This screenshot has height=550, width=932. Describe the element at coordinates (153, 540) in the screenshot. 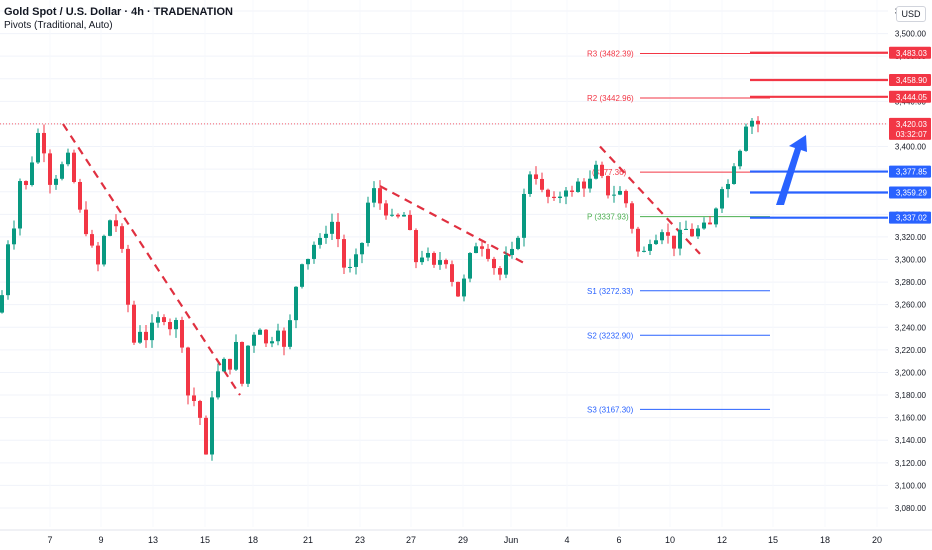

I see `x-tick-label: 13` at that location.